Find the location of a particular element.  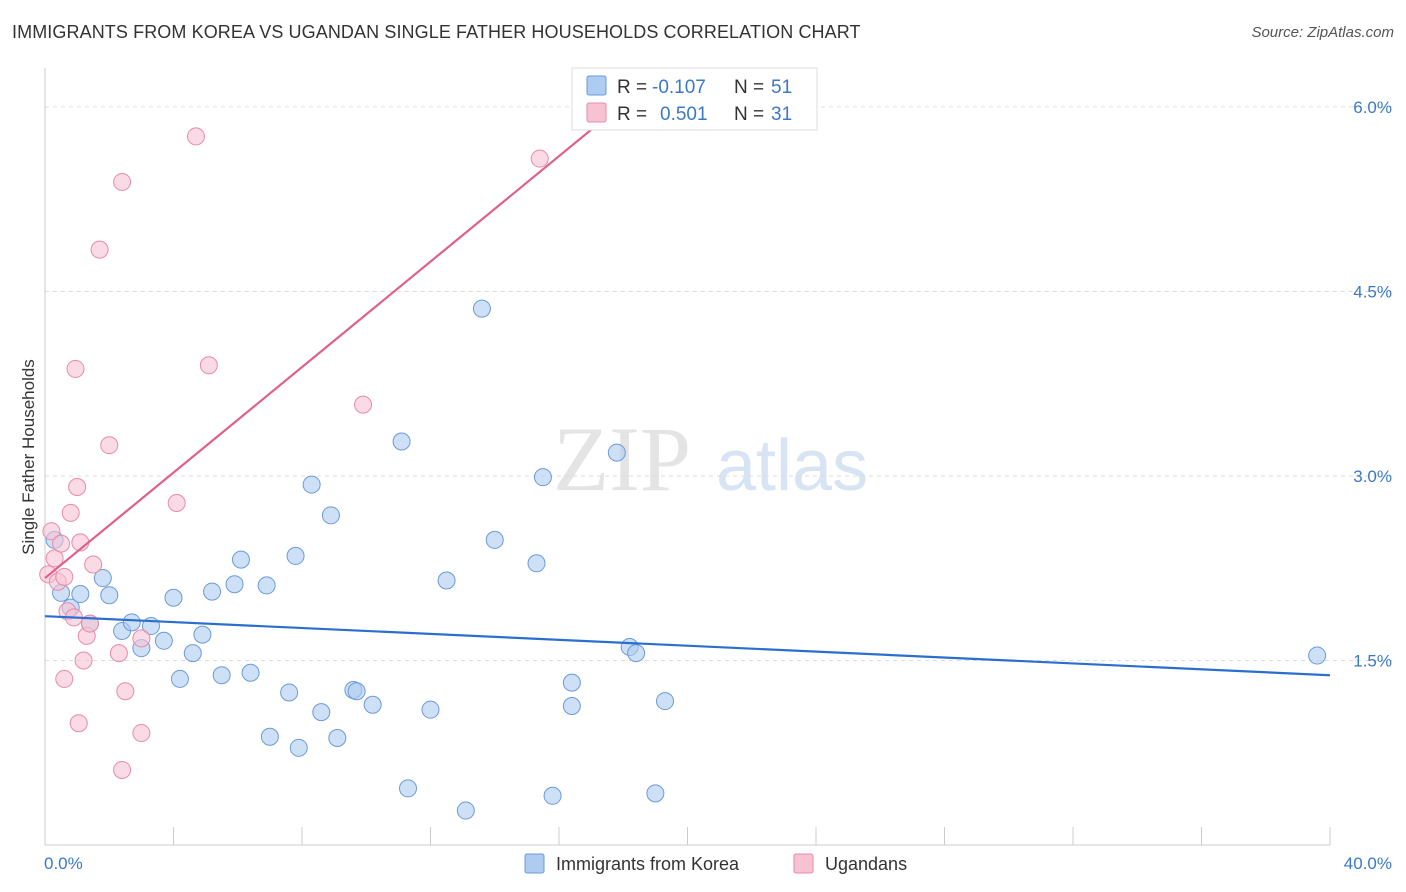

legend-swatch-uganda is located at coordinates (596, 112).